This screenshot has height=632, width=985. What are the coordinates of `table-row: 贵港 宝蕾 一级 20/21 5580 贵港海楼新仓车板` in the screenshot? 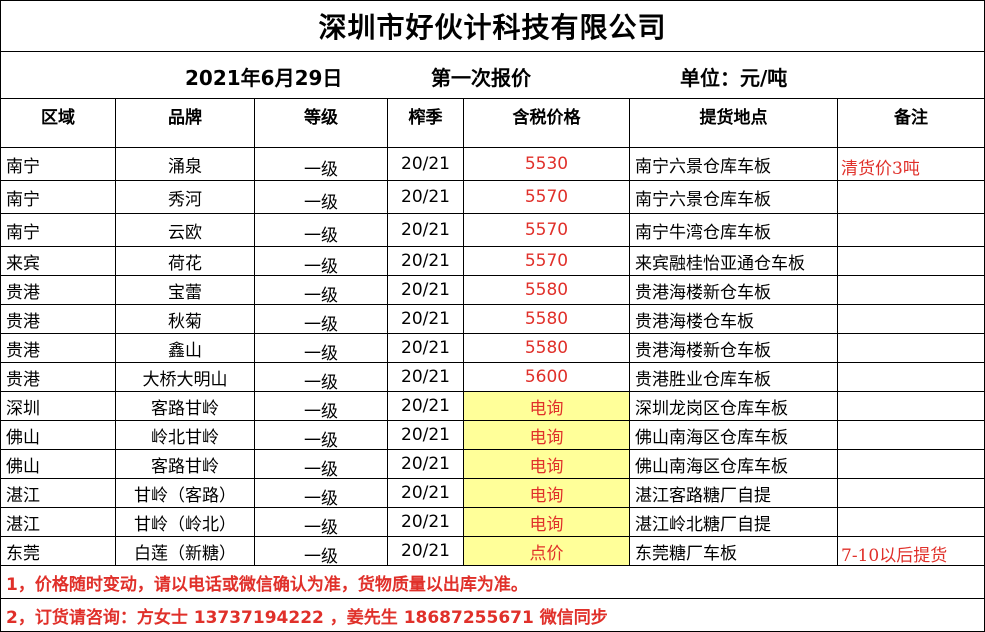 It's located at (492, 290).